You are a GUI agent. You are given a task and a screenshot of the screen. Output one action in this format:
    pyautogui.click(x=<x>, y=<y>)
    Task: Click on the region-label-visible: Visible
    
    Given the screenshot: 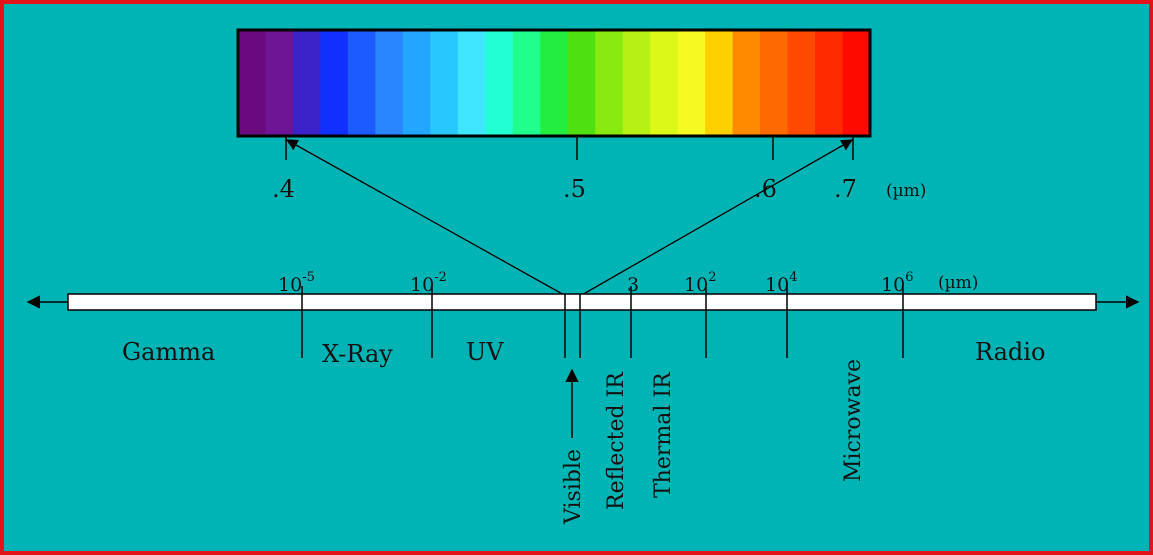 What is the action you would take?
    pyautogui.click(x=573, y=487)
    